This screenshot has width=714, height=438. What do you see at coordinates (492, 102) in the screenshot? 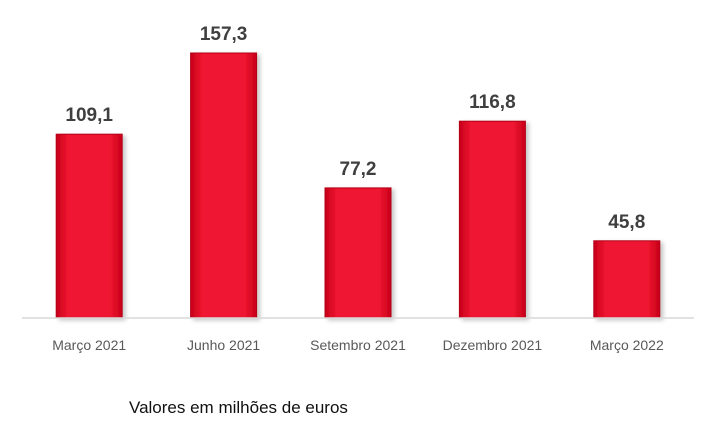
I see `bar-value-label: 116,8` at bounding box center [492, 102].